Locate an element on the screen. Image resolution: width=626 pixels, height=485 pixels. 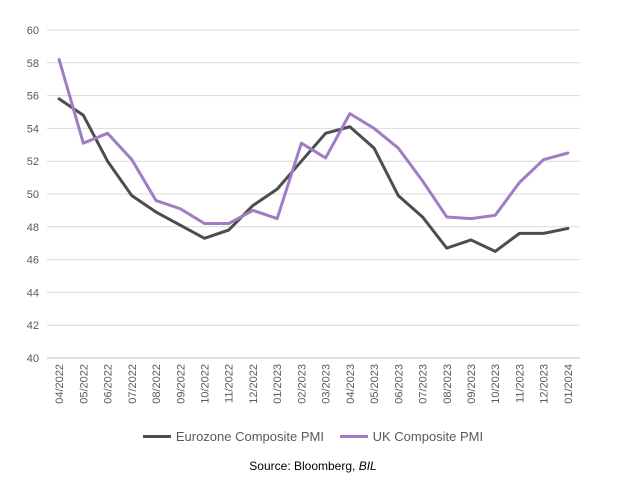
source-prefix: Source: Bloomberg, is located at coordinates (304, 466).